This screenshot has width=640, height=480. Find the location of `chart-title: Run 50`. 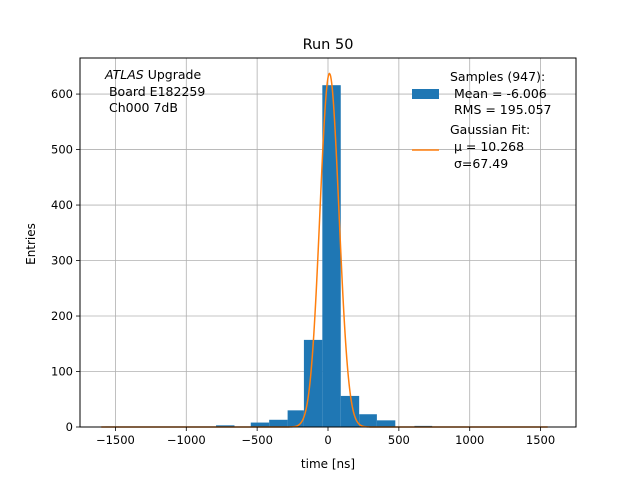

chart-title: Run 50 is located at coordinates (328, 45).